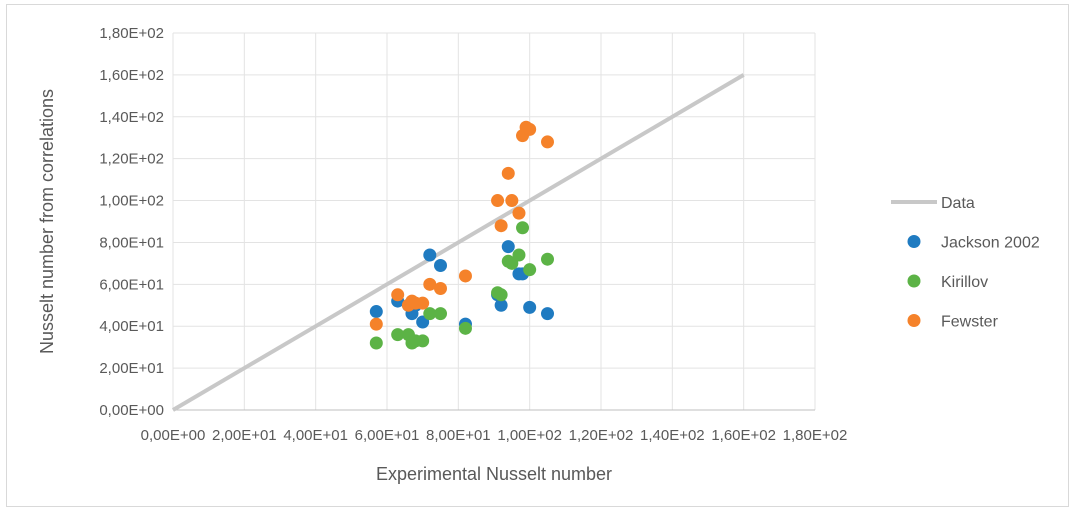 The width and height of the screenshot is (1075, 512). What do you see at coordinates (964, 282) in the screenshot?
I see `legend-label: Kirillov` at bounding box center [964, 282].